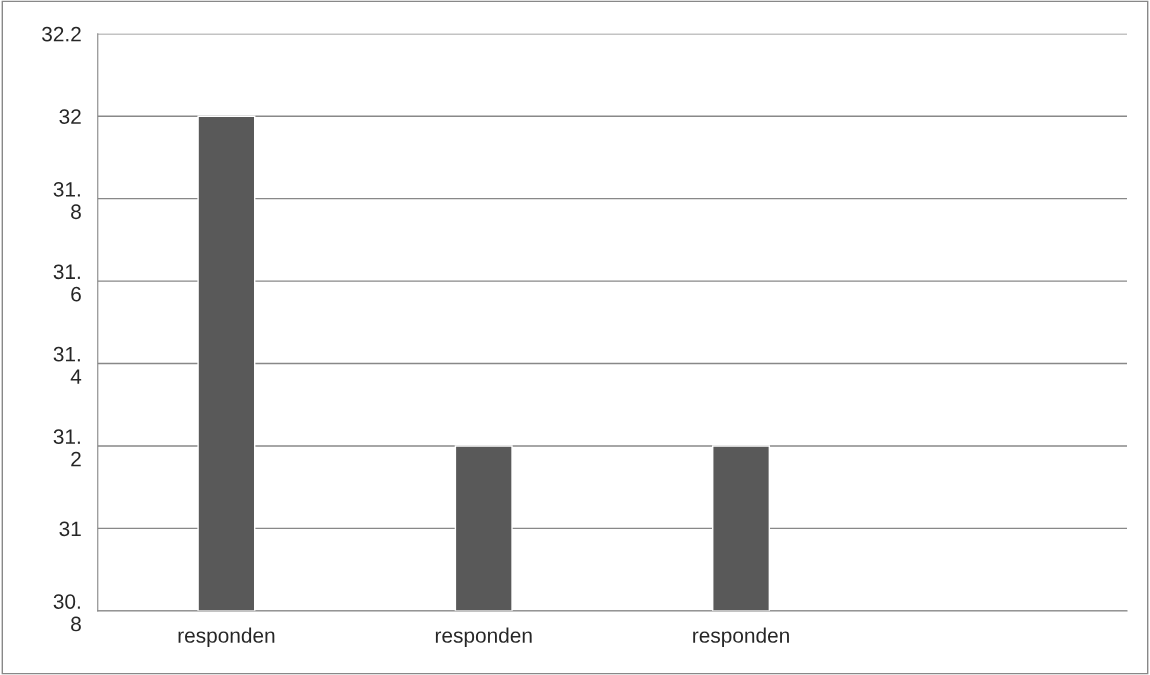  I want to click on y-tick-label: 31. 2, so click(67, 448).